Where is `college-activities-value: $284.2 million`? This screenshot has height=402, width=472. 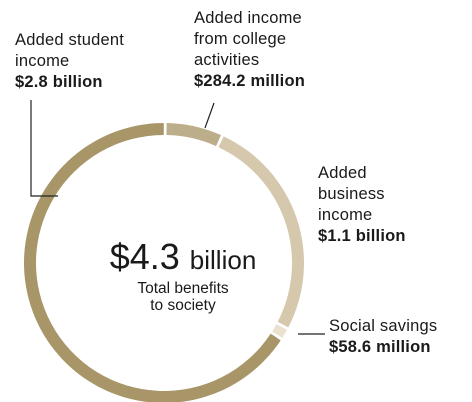
college-activities-value: $284.2 million is located at coordinates (250, 81).